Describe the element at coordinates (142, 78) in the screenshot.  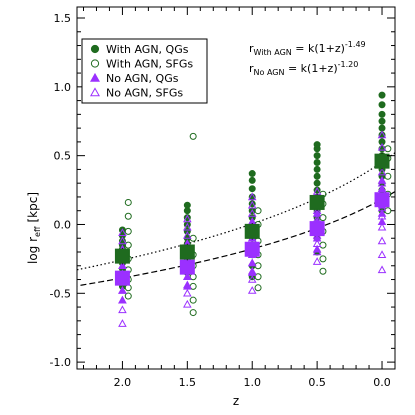
I see `legend-label-no-agn-qgs: No AGN, QGs` at that location.